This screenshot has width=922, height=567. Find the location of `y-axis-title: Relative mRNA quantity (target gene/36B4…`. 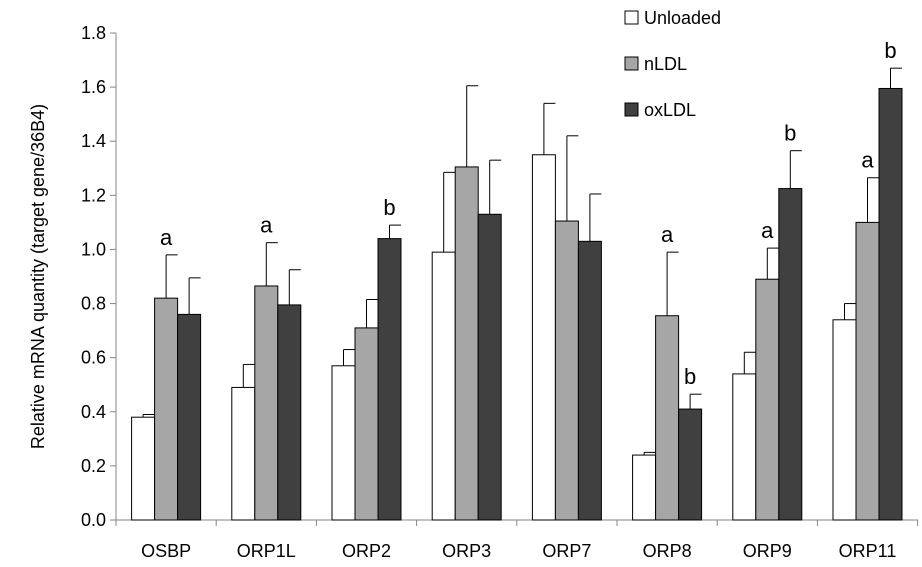

y-axis-title: Relative mRNA quantity (target gene/36B4… is located at coordinates (38, 276).